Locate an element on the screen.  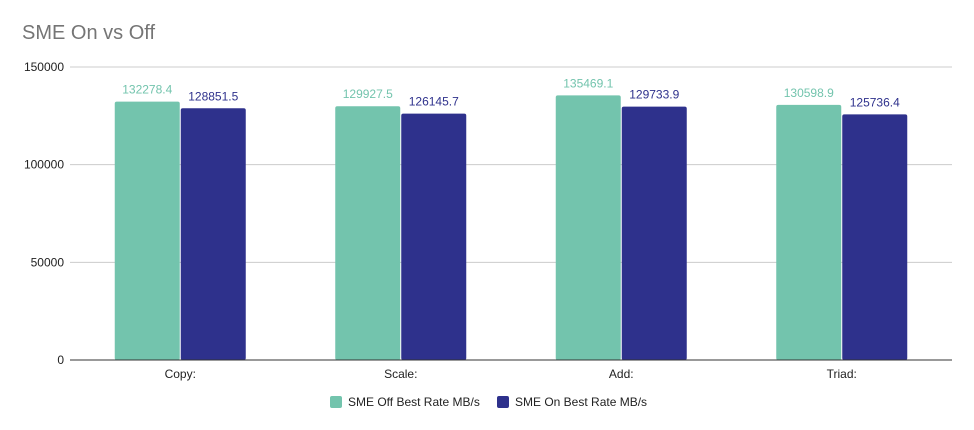
data-label: 128851.5 is located at coordinates (213, 96).